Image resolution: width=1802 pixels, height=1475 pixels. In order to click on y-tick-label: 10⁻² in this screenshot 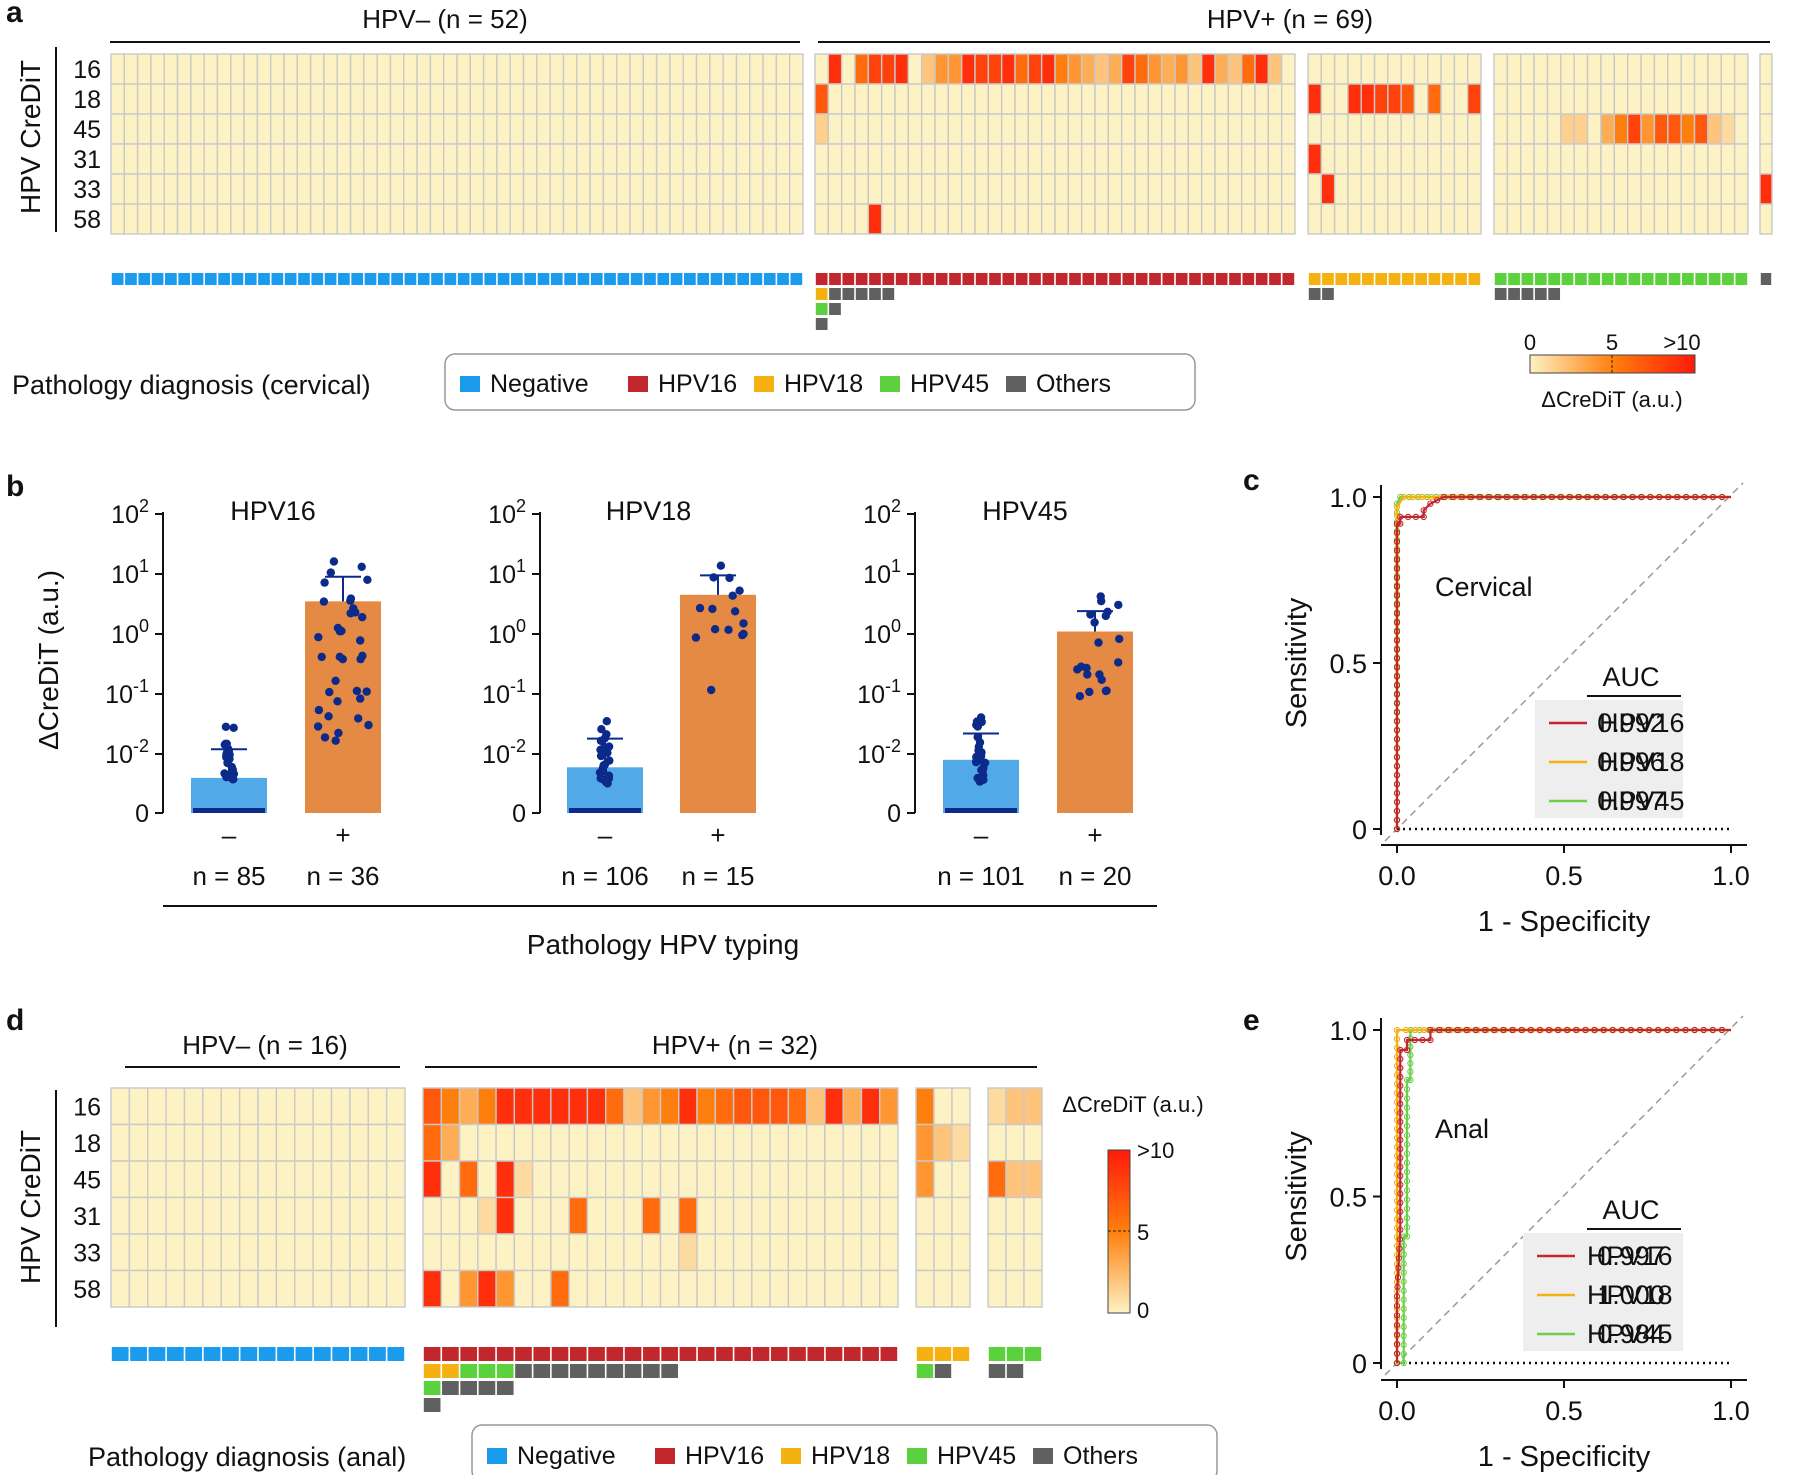, I will do `click(879, 752)`.